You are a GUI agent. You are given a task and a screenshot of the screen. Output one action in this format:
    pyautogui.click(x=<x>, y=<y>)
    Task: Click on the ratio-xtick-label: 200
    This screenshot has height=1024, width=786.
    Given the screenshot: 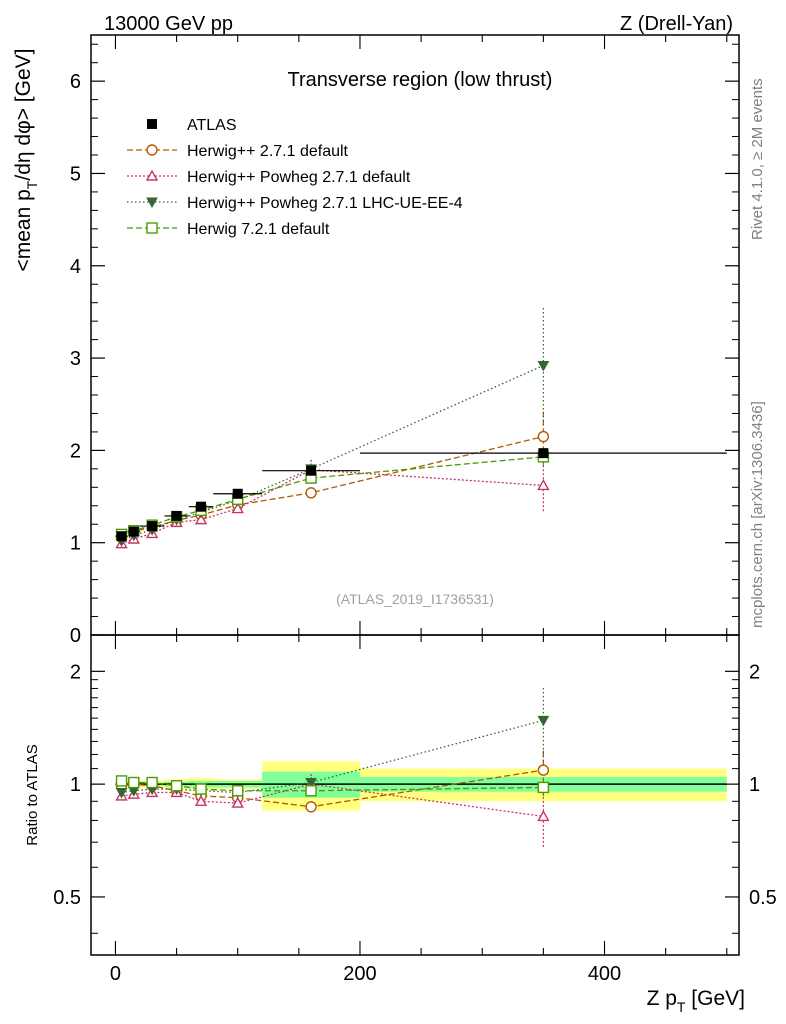 What is the action you would take?
    pyautogui.click(x=359, y=974)
    